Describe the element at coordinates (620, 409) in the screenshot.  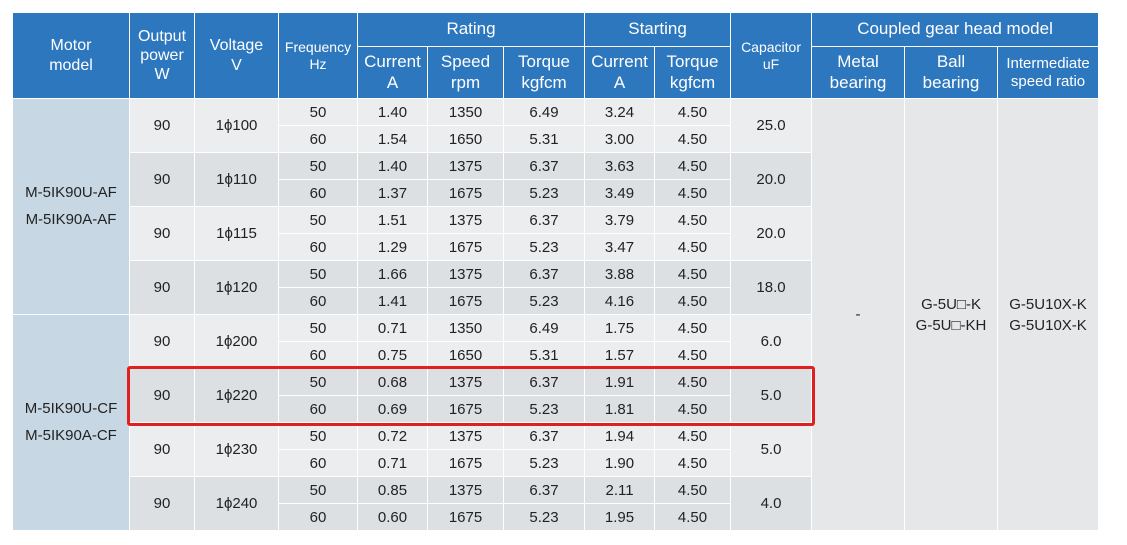
I see `starting-current-cell: 1.81` at that location.